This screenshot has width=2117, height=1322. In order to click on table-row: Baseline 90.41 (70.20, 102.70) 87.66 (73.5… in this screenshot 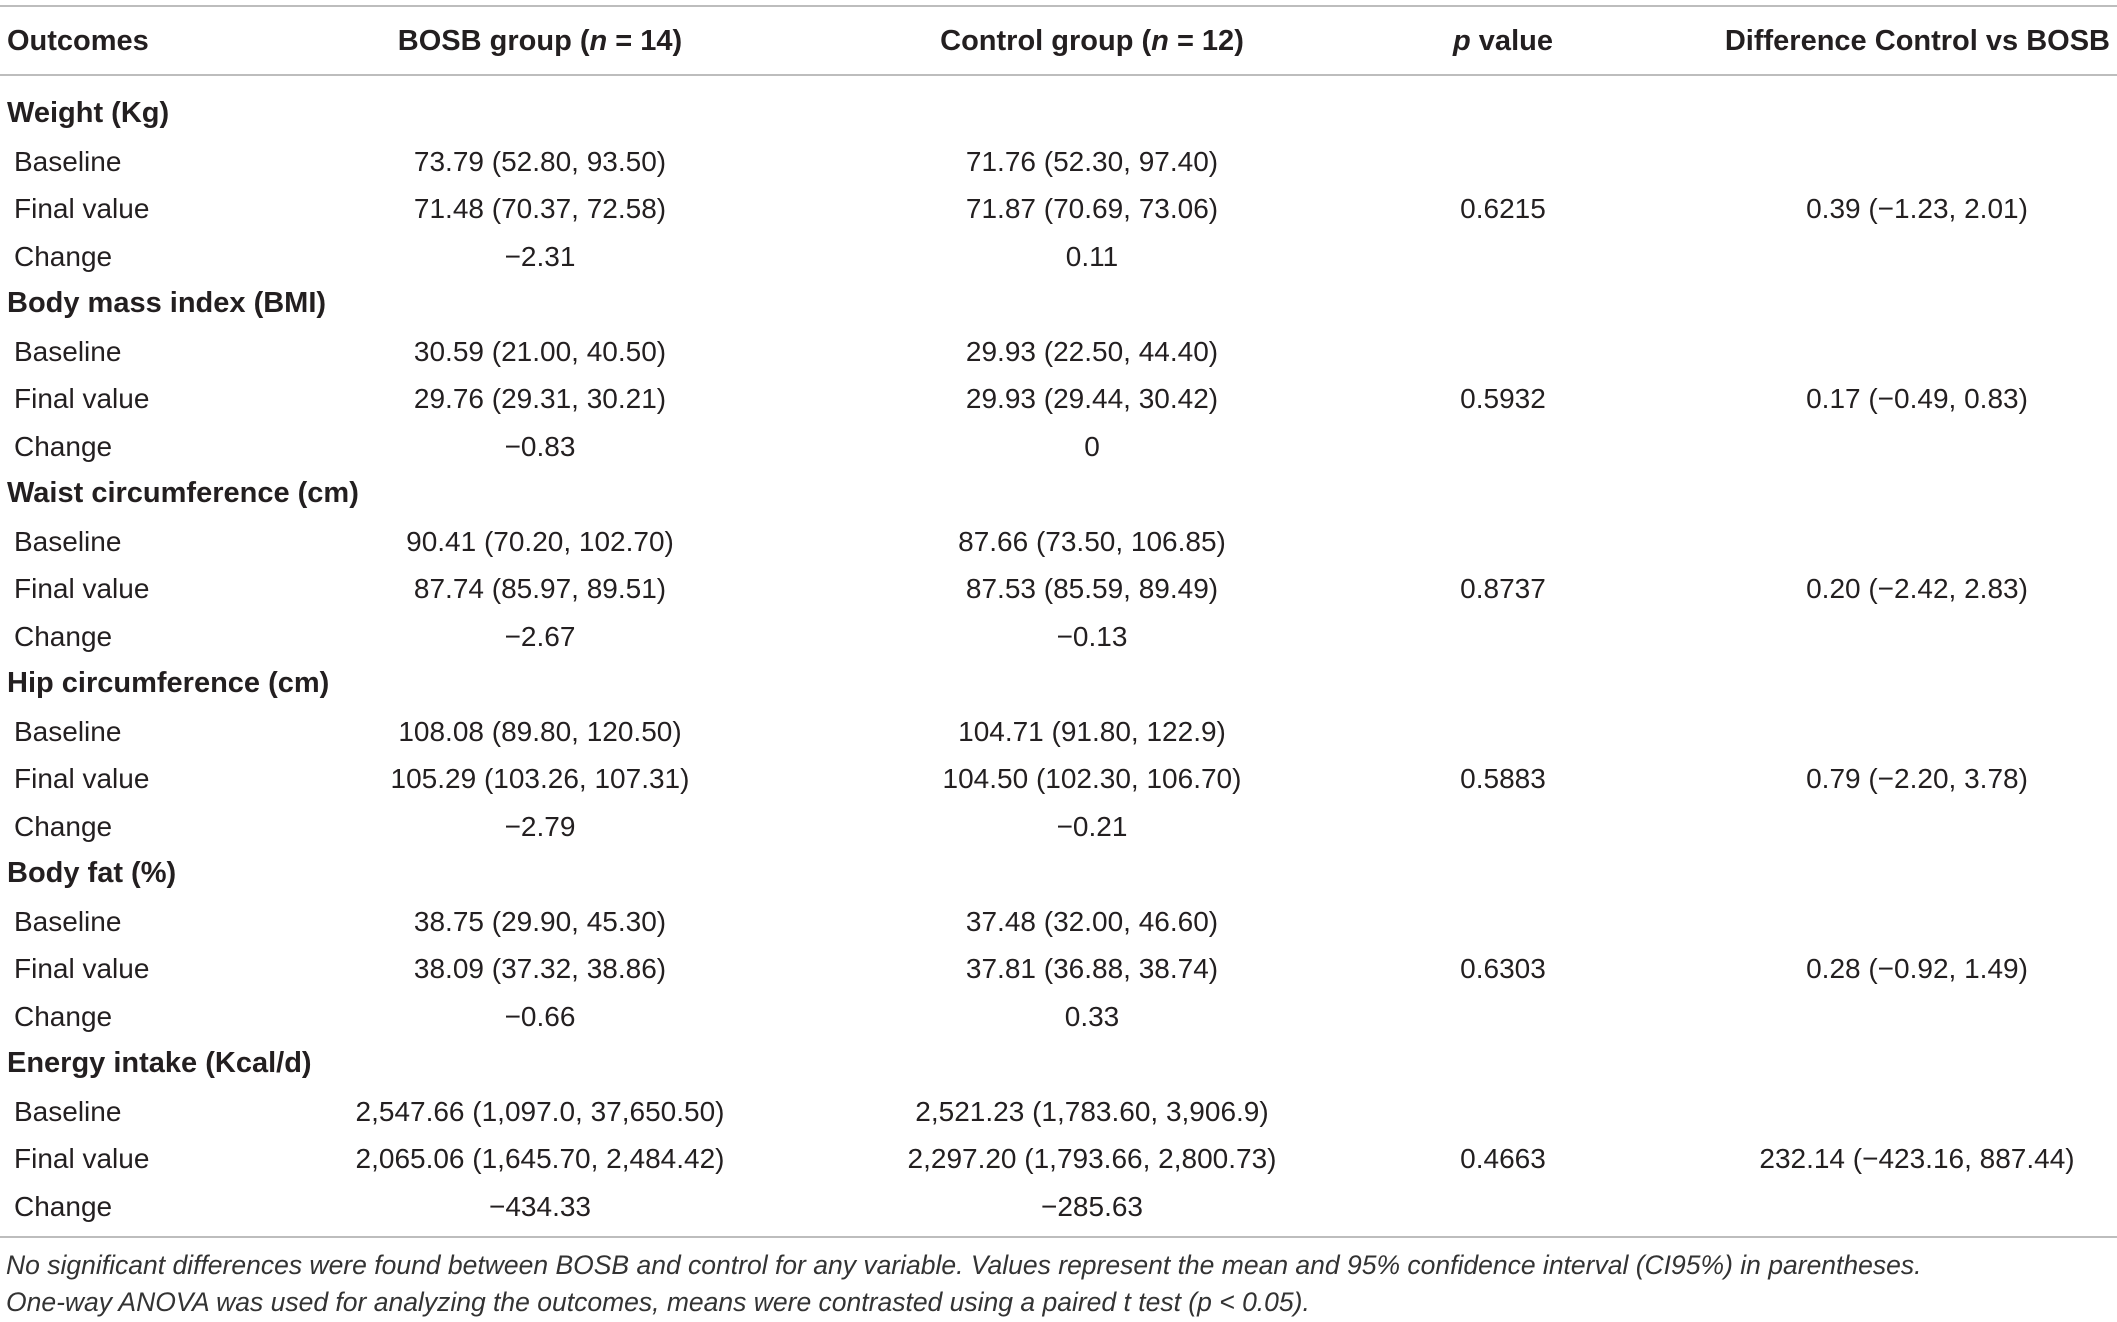, I will do `click(1058, 542)`.